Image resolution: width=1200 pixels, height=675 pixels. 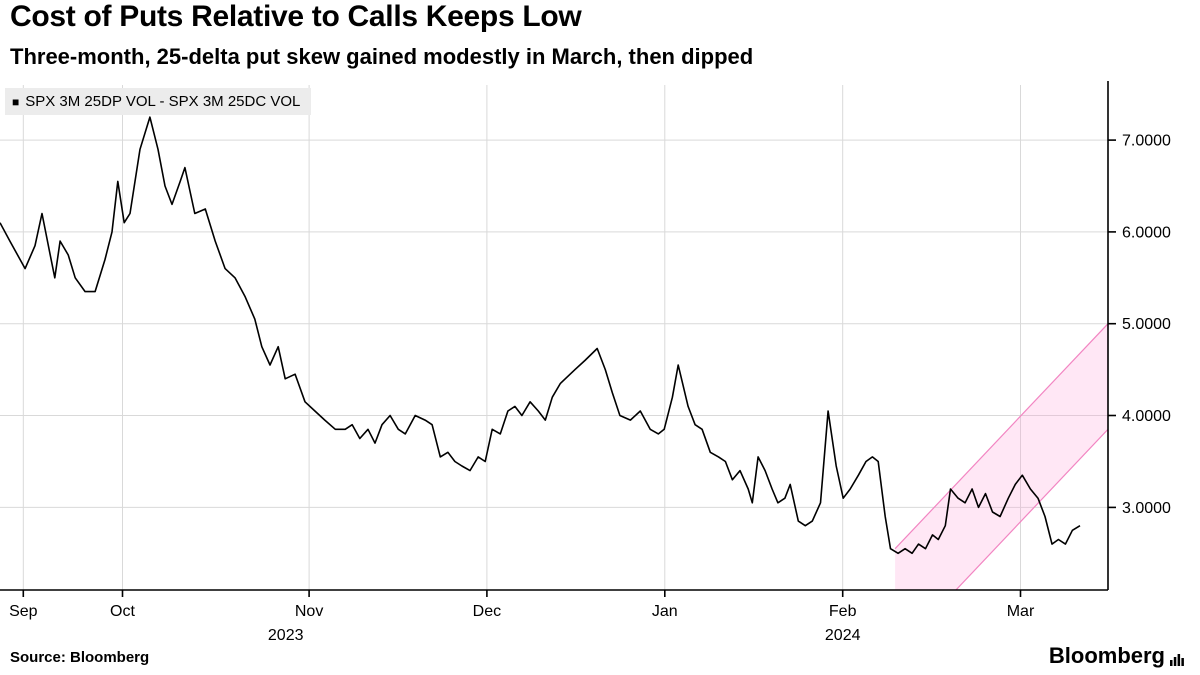 I want to click on source-attribution: Source: Bloomberg, so click(x=80, y=657).